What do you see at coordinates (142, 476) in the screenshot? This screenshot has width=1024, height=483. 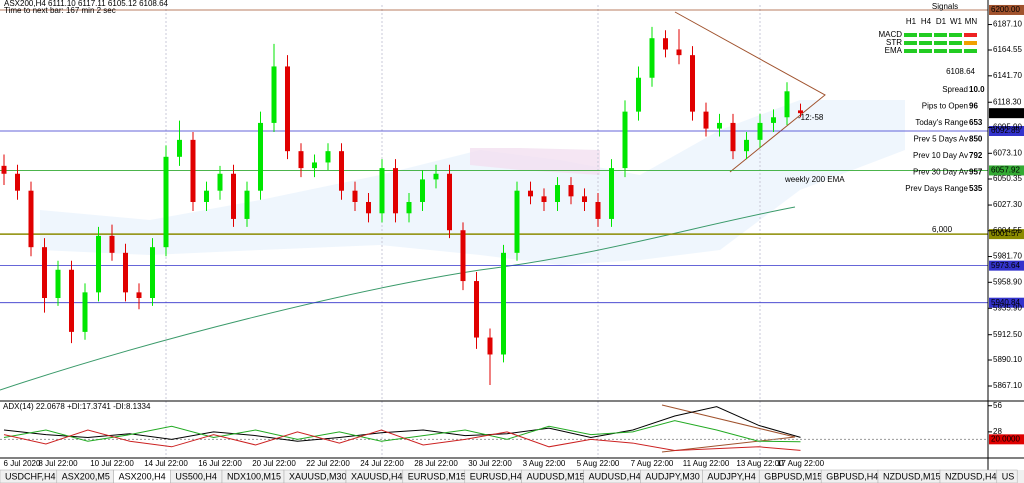 I see `tab-label: ASX200,H4` at bounding box center [142, 476].